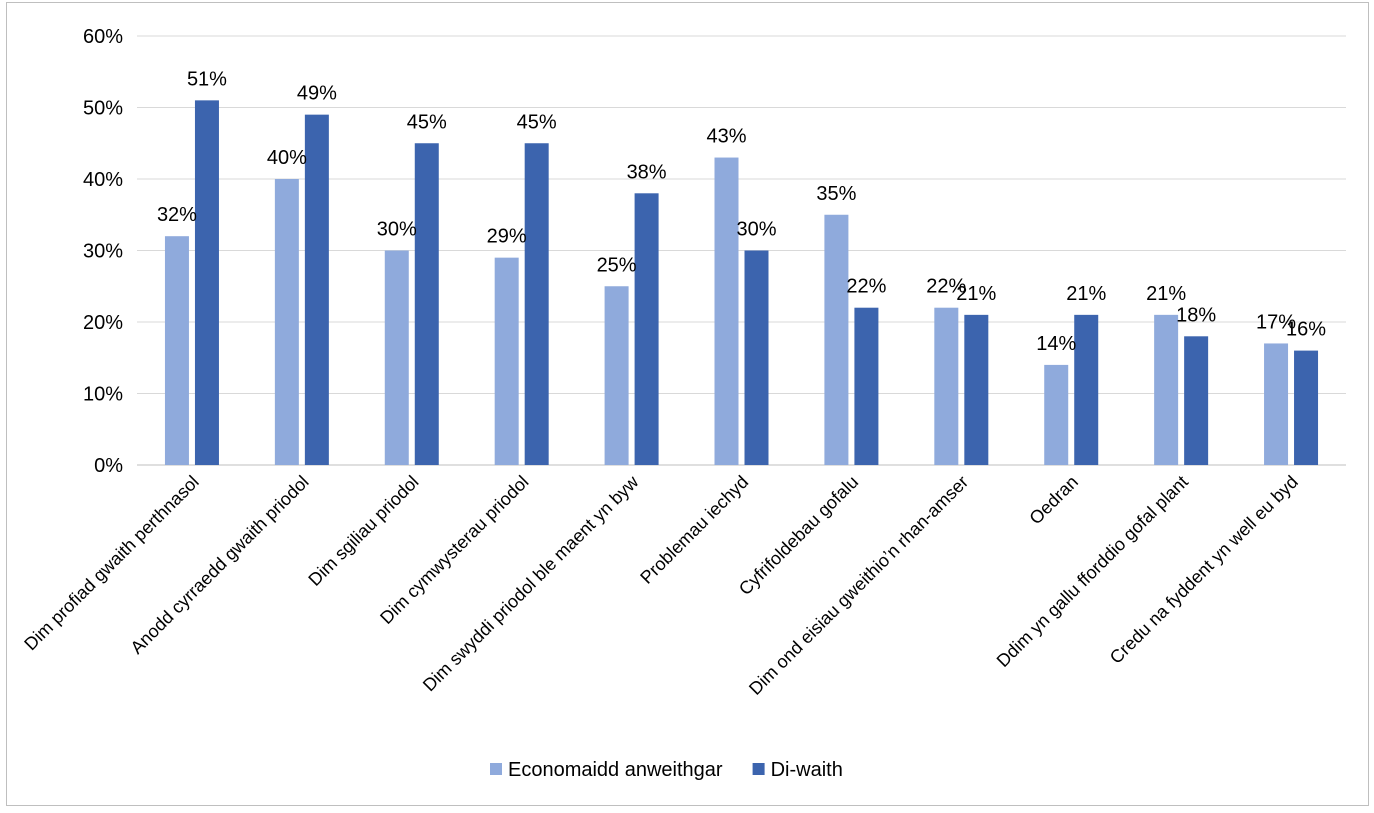  Describe the element at coordinates (694, 530) in the screenshot. I see `x-tick-label: Problemau iechyd` at that location.